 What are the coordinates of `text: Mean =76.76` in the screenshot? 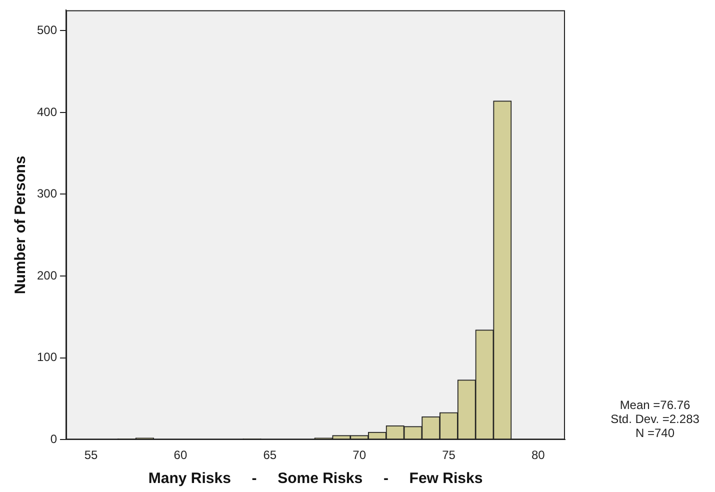 It's located at (655, 405).